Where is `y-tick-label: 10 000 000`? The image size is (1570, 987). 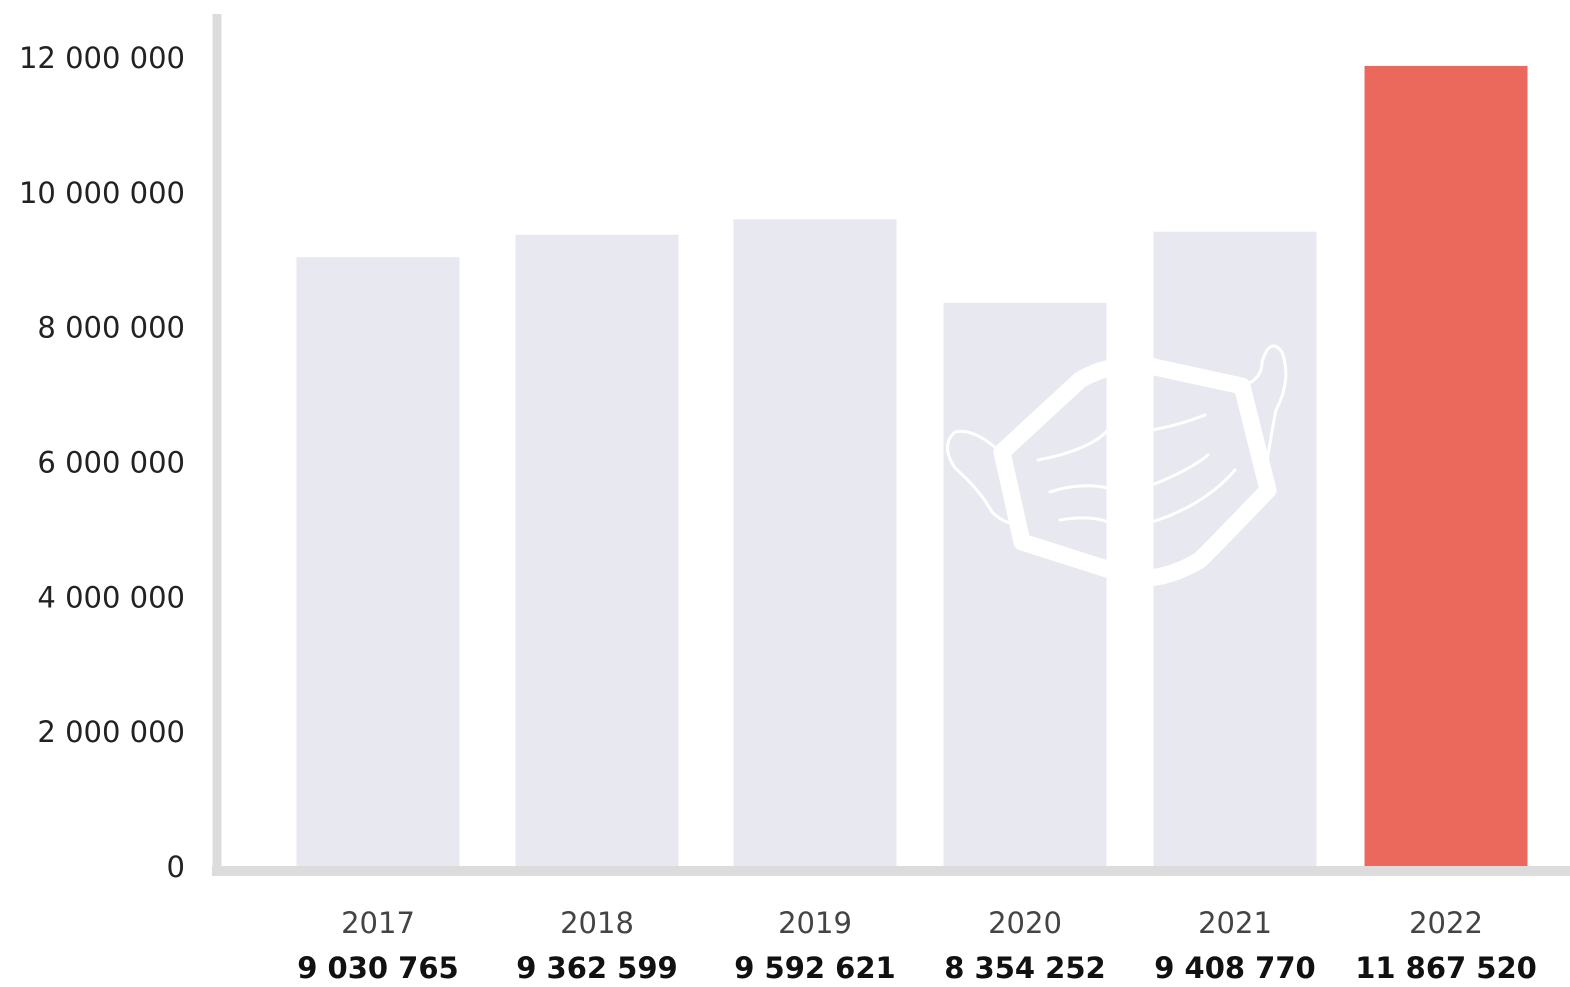
y-tick-label: 10 000 000 is located at coordinates (102, 193).